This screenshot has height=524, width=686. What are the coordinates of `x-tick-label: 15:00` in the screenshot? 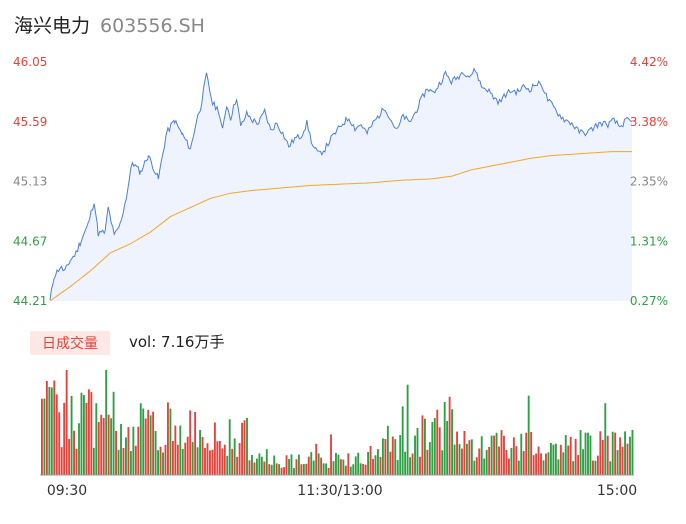 It's located at (617, 491).